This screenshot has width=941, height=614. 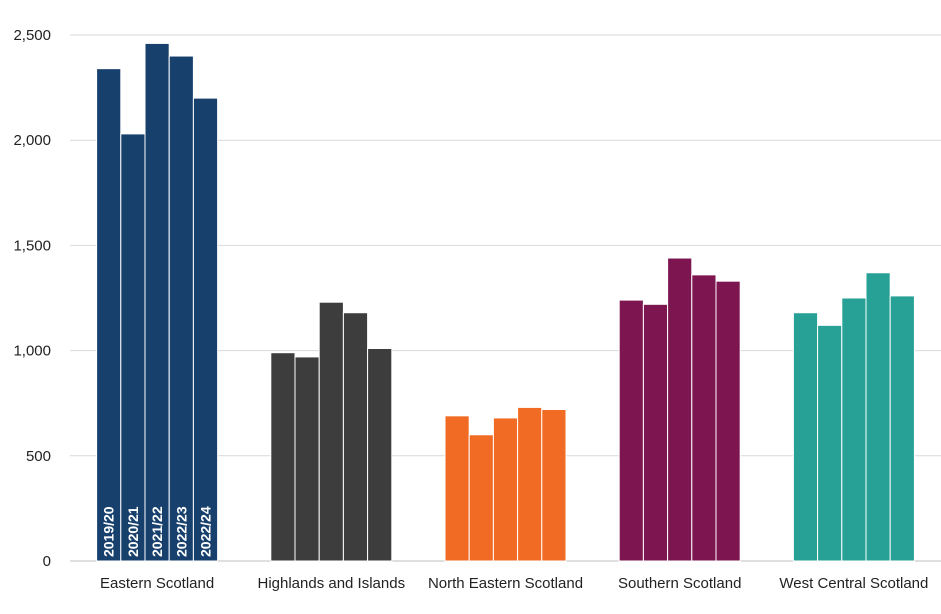 I want to click on bar-series-label: 2022/24, so click(x=206, y=531).